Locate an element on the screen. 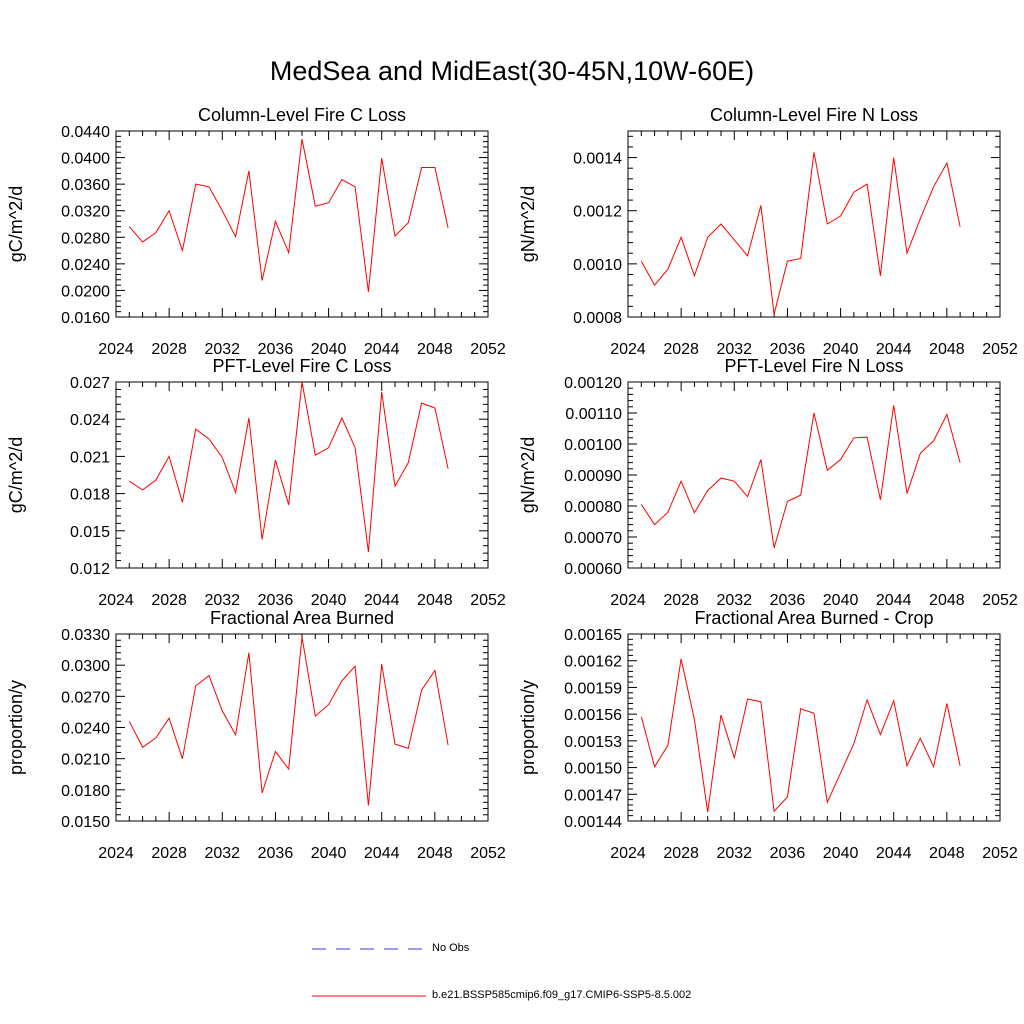  y-tick-label: 0.024 is located at coordinates (90, 420).